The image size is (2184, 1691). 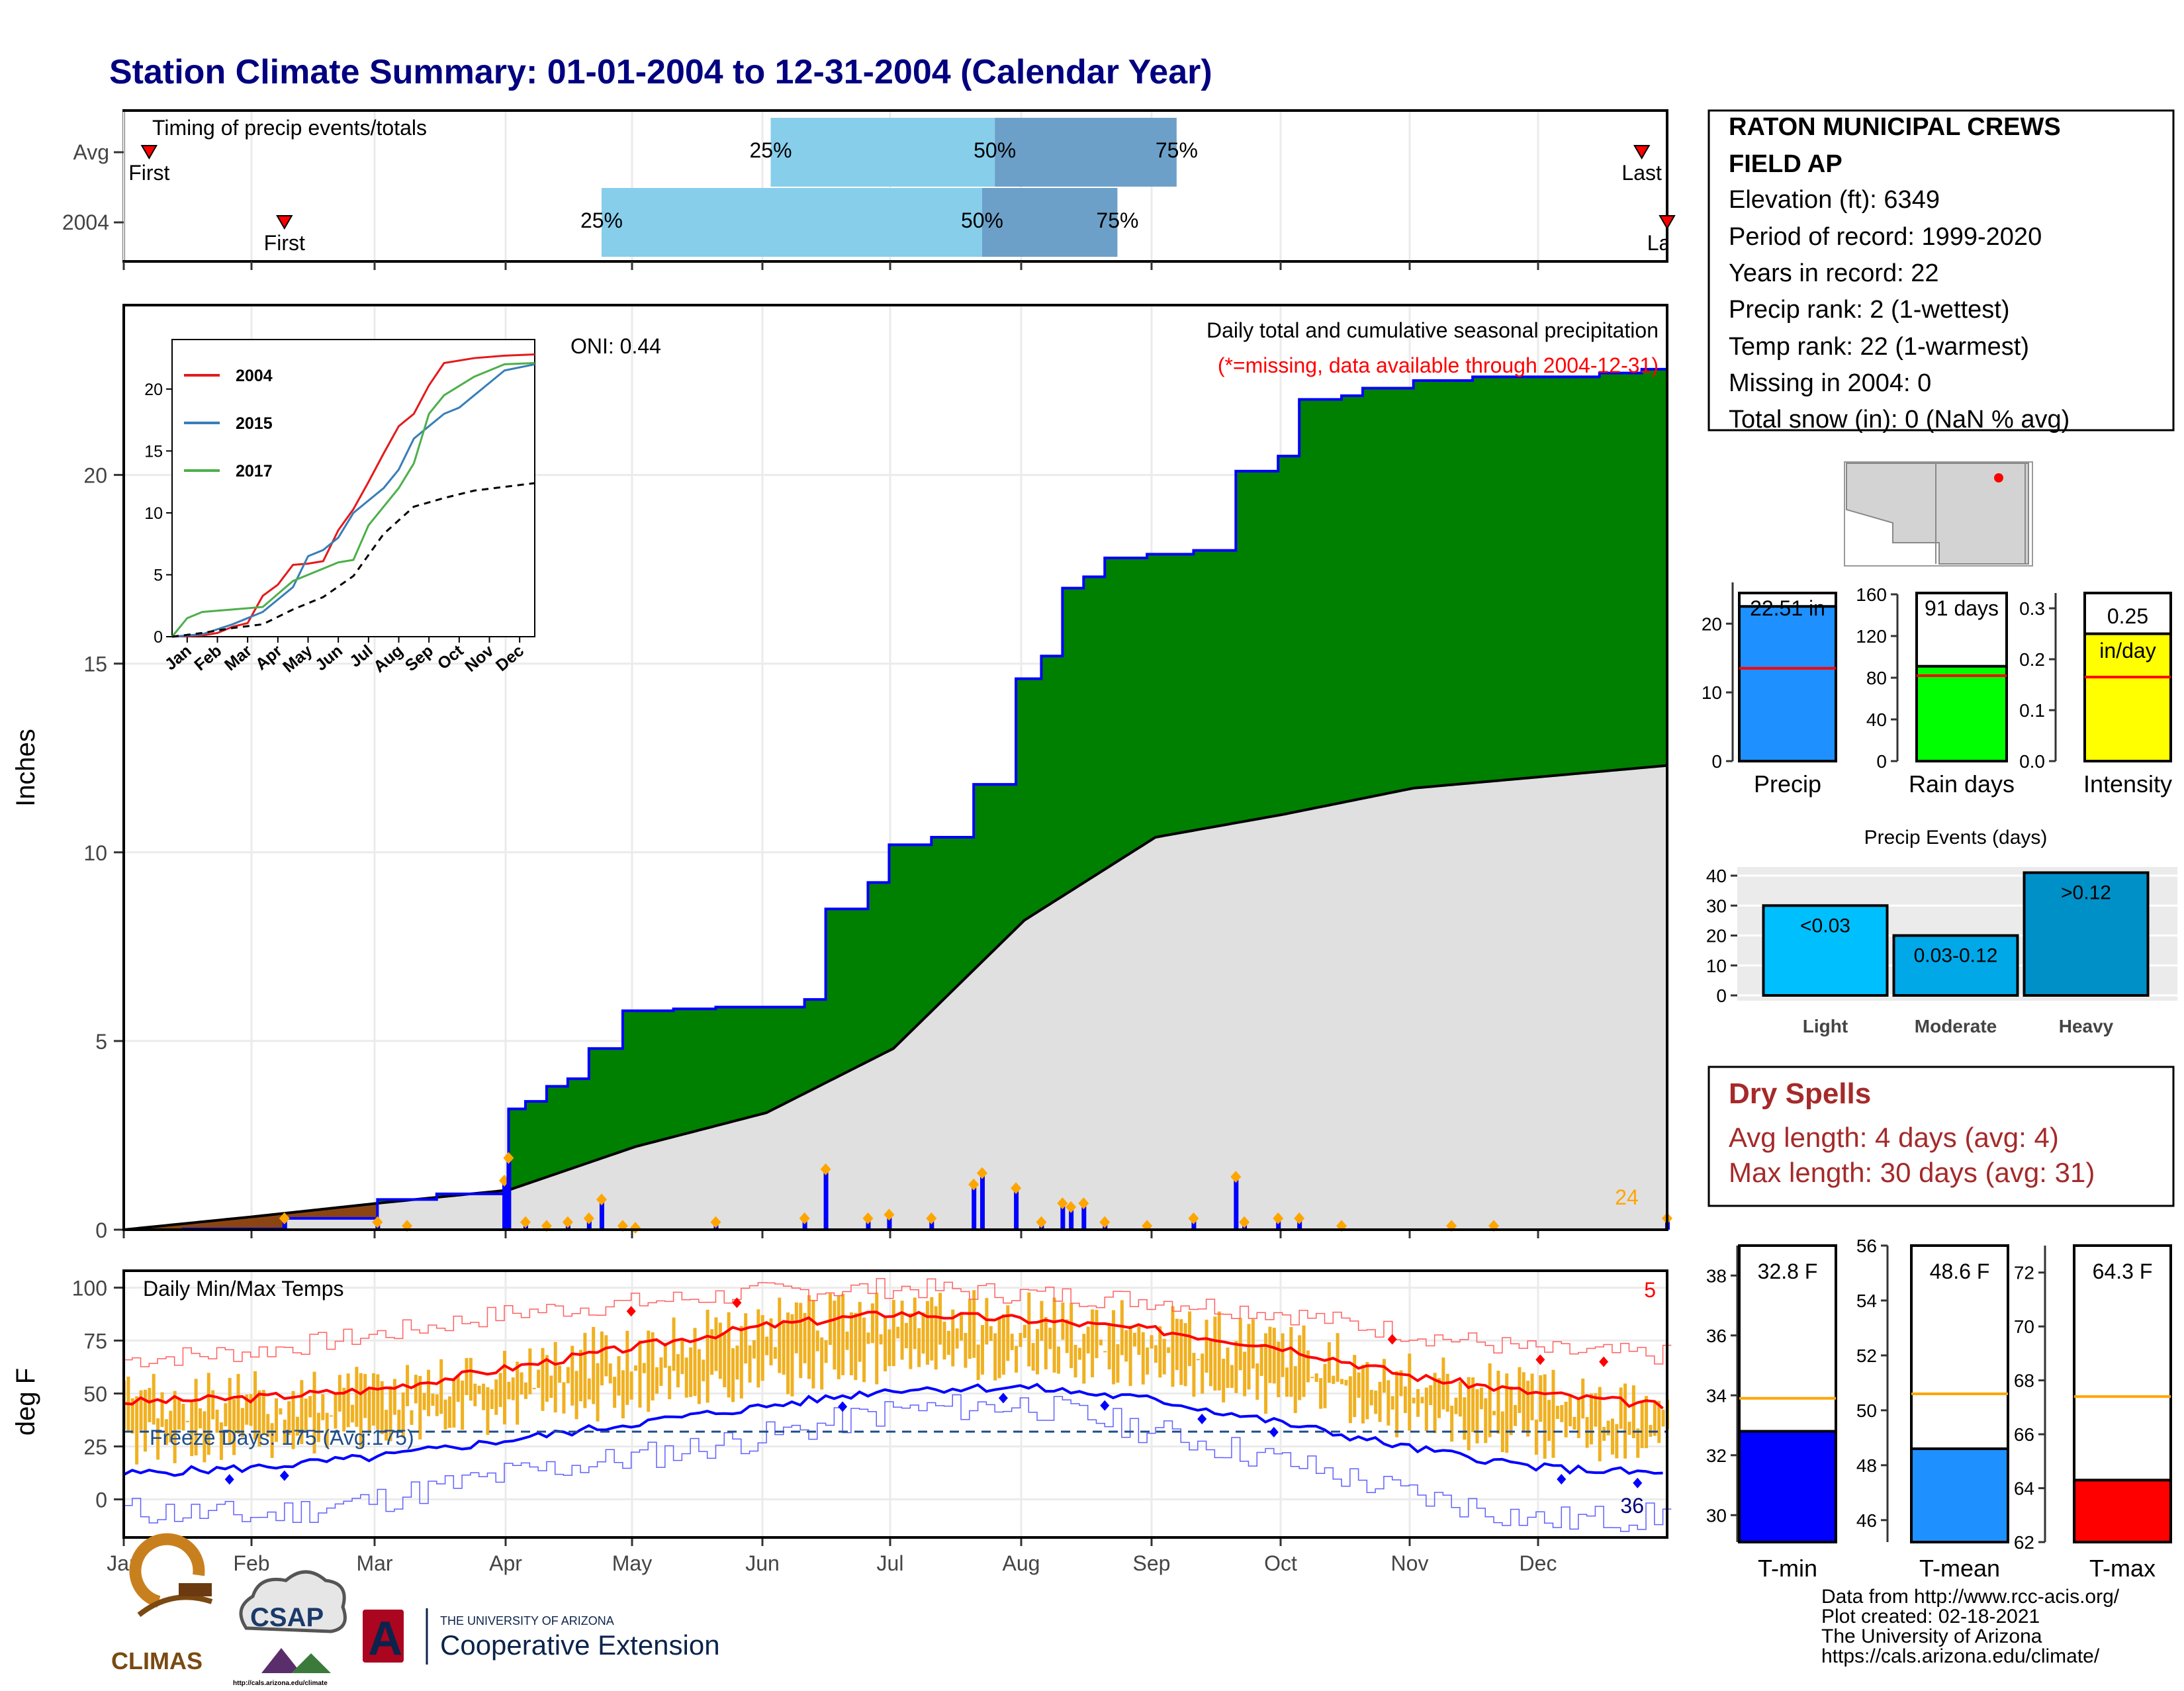 What do you see at coordinates (1956, 1026) in the screenshot?
I see `precip-events-category-label: Moderate` at bounding box center [1956, 1026].